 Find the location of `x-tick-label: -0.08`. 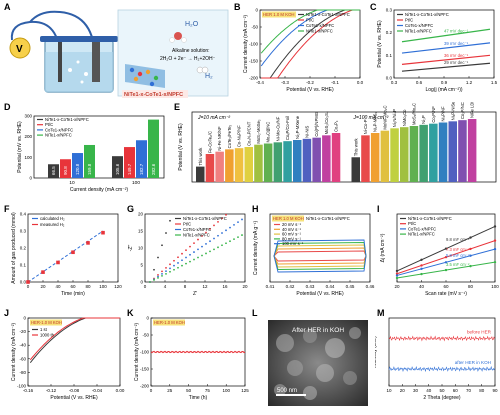

x-tick-label: -0.08 is located at coordinates (74, 390).